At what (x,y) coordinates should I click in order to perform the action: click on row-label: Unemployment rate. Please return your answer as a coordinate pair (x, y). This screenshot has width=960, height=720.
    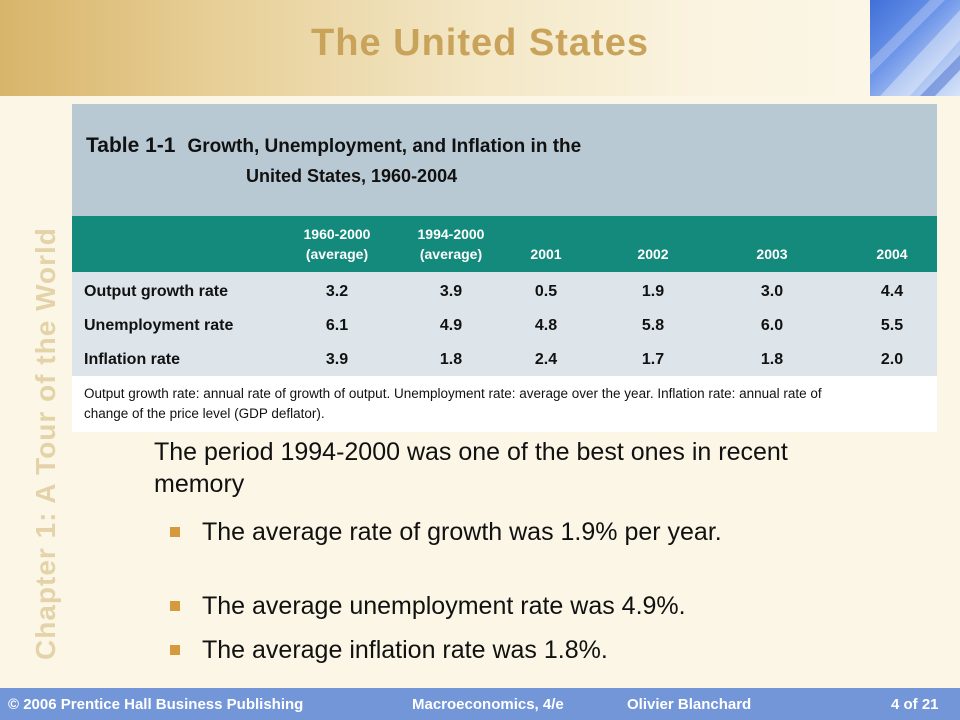
    Looking at the image, I should click on (159, 325).